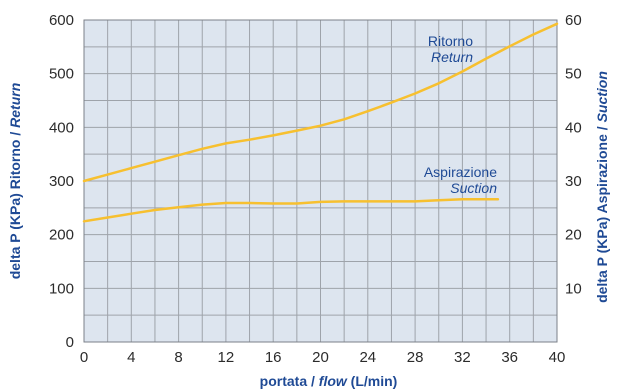  What do you see at coordinates (602, 187) in the screenshot?
I see `right-y-axis-label: delta P (KPa) Aspirazione / Suction` at bounding box center [602, 187].